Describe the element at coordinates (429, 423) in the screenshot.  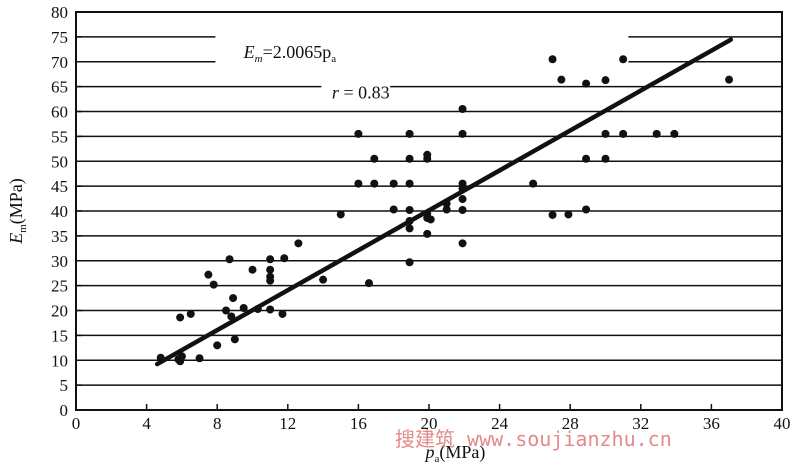
I see `x-tick-label: 20` at that location.